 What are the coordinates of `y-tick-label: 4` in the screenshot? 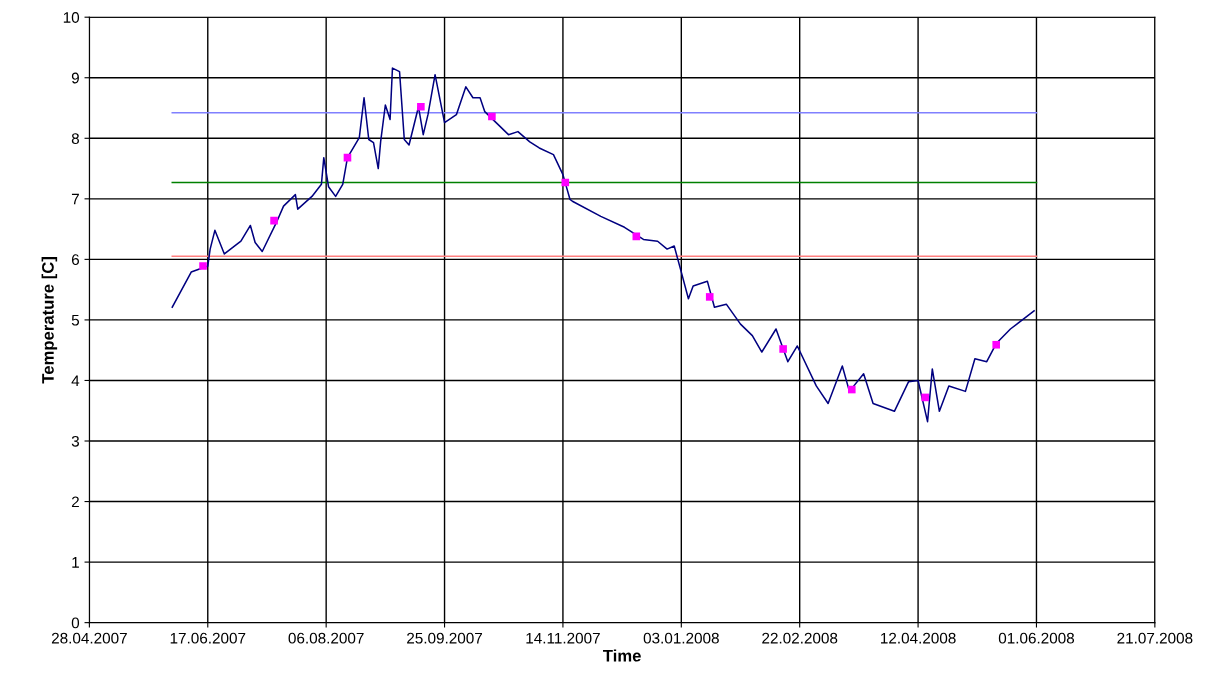 It's located at (75, 380).